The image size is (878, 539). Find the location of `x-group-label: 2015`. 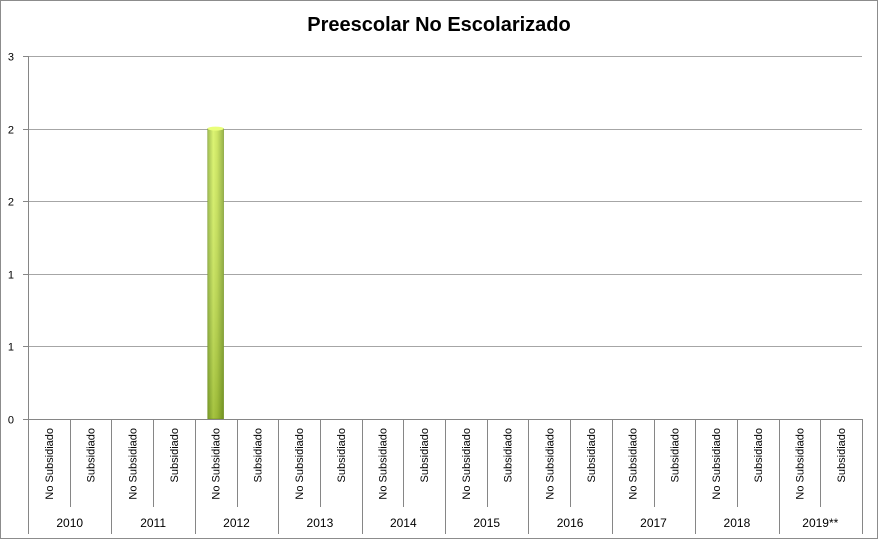

x-group-label: 2015 is located at coordinates (486, 523).